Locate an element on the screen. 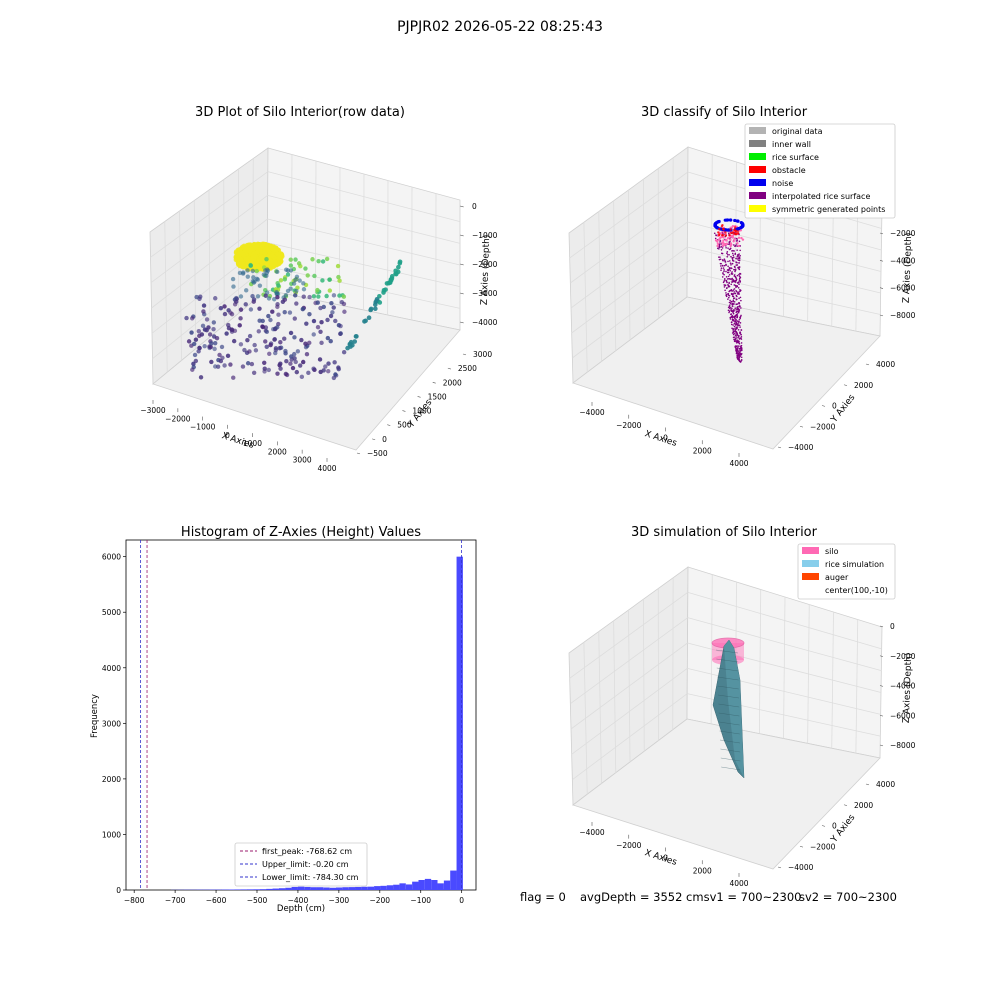  raw-x-axis-tick-label: 0 is located at coordinates (227, 435).